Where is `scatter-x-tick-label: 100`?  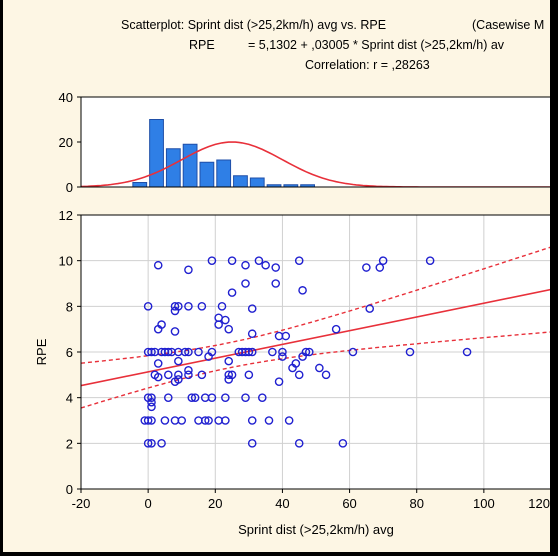 scatter-x-tick-label: 100 is located at coordinates (484, 503).